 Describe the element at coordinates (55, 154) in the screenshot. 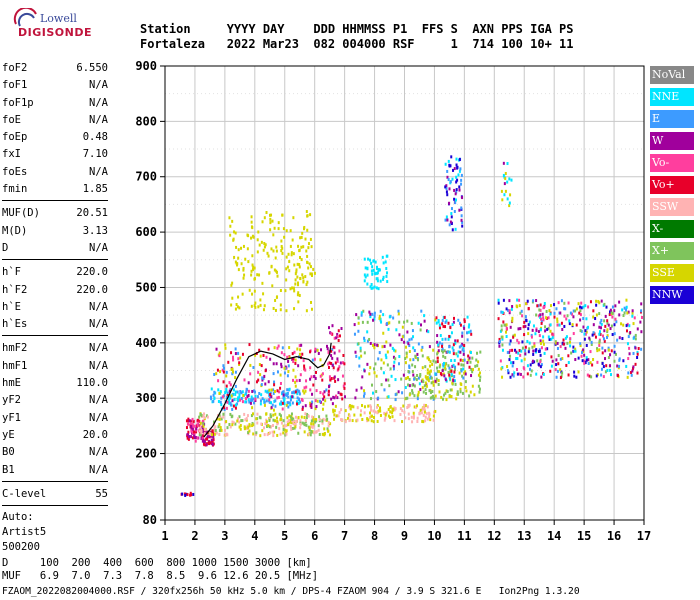

I see `parameter-row: fxI 7.10` at that location.